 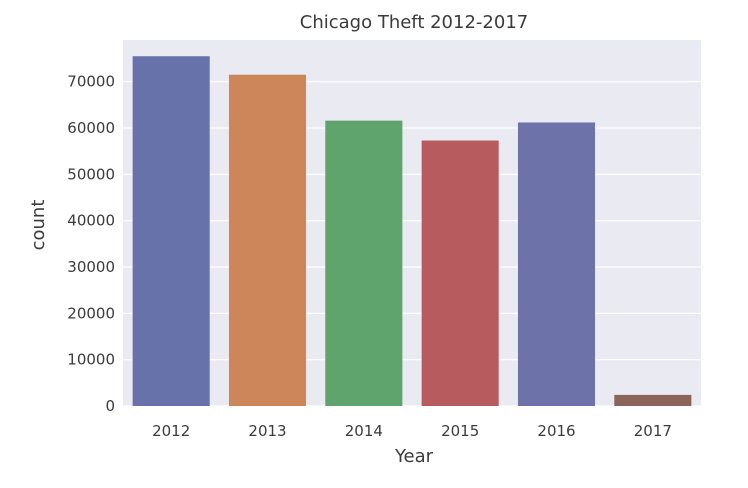 I want to click on bar-2015, so click(x=460, y=273).